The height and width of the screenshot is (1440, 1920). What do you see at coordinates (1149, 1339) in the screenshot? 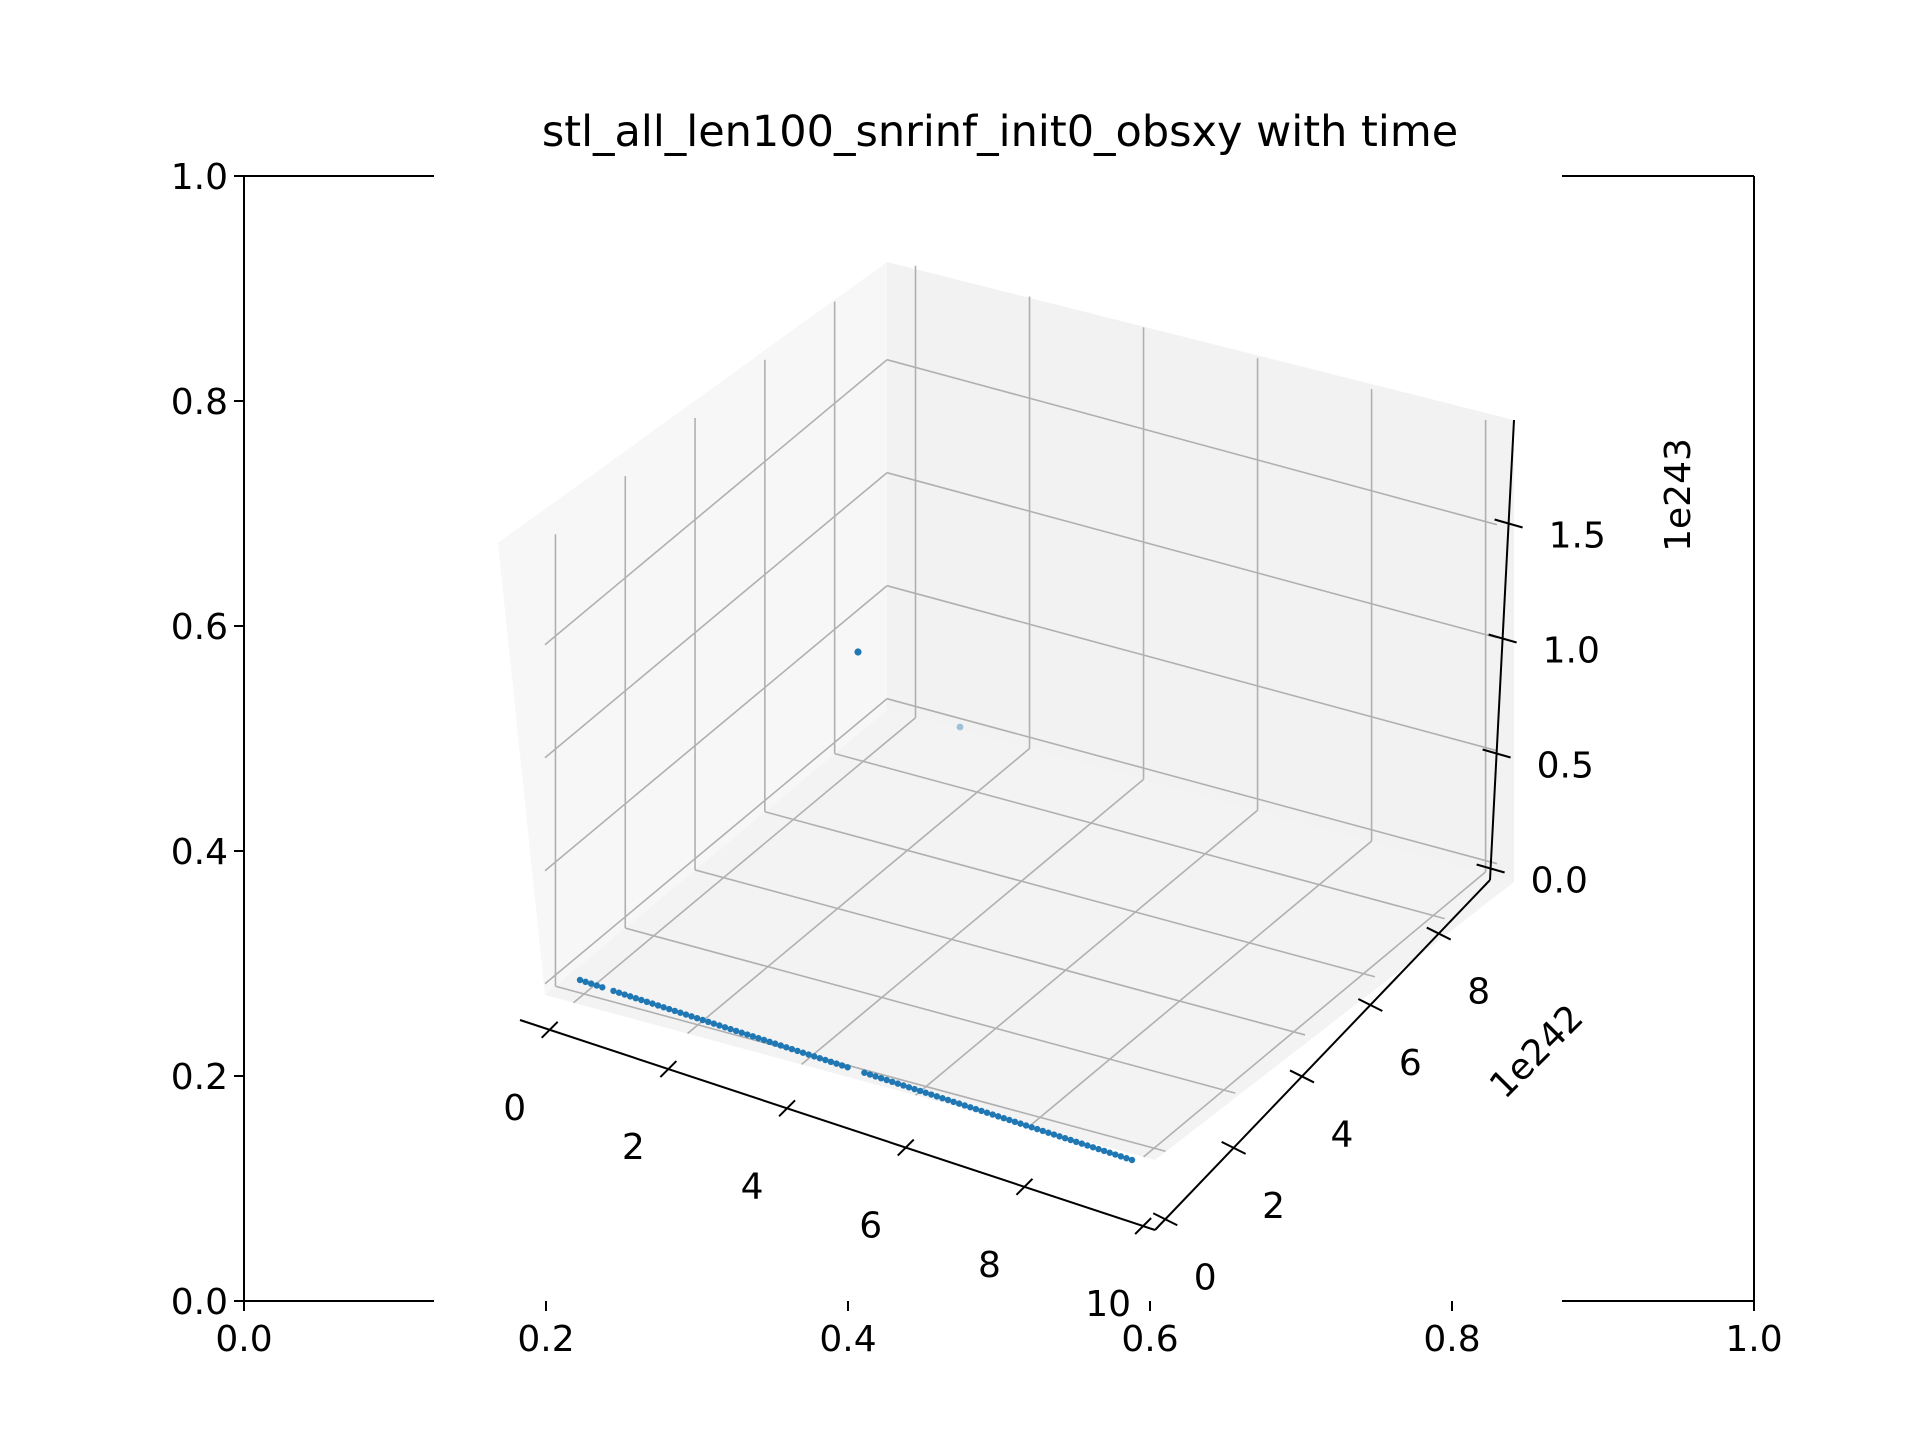
I see `background-x-tick-label: 0.6` at bounding box center [1149, 1339].